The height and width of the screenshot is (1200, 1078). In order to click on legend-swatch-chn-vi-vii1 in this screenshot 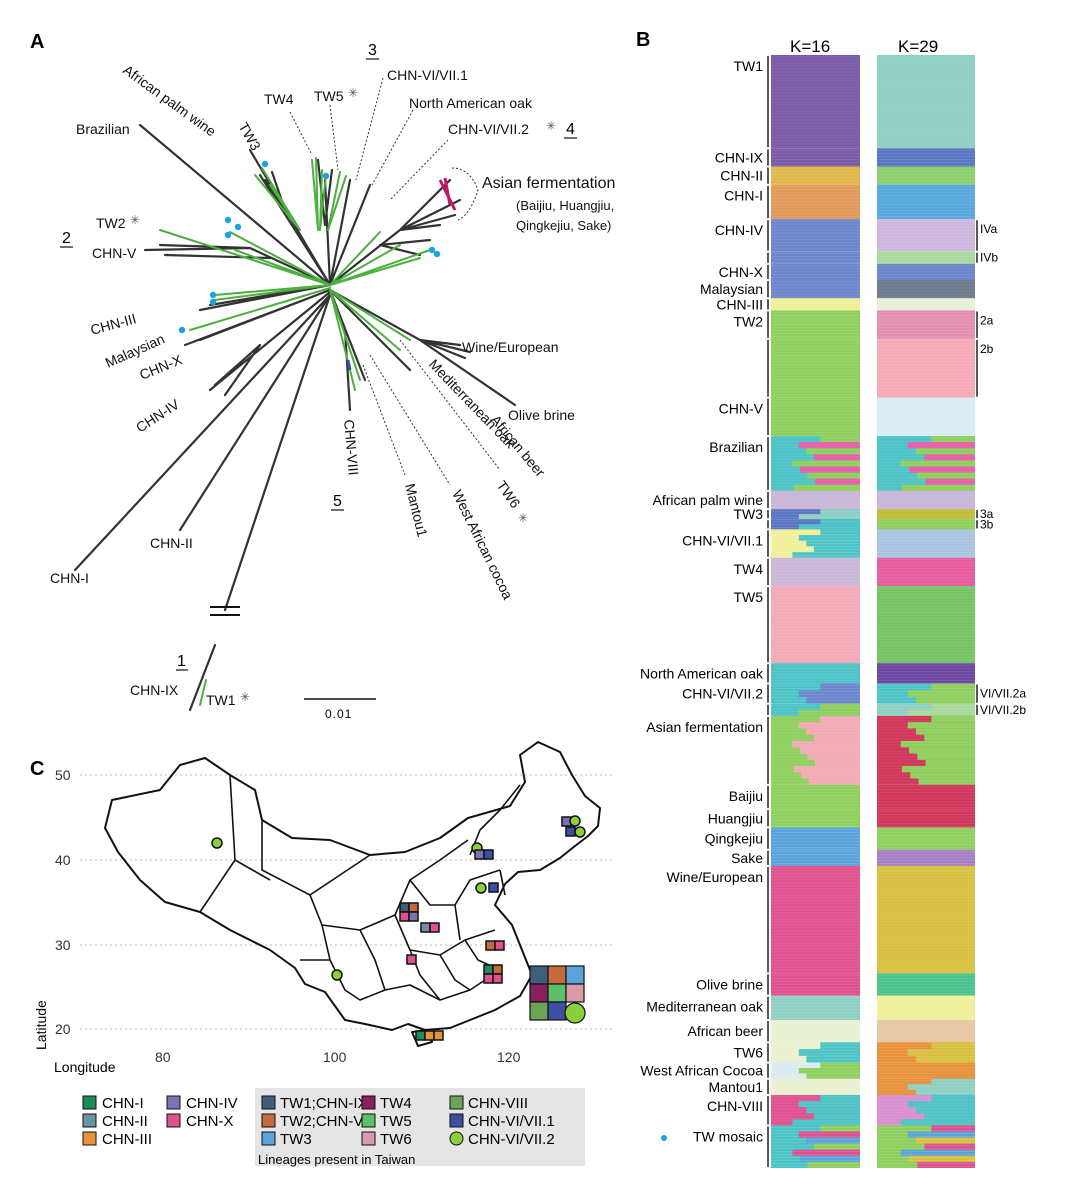, I will do `click(456, 1120)`.